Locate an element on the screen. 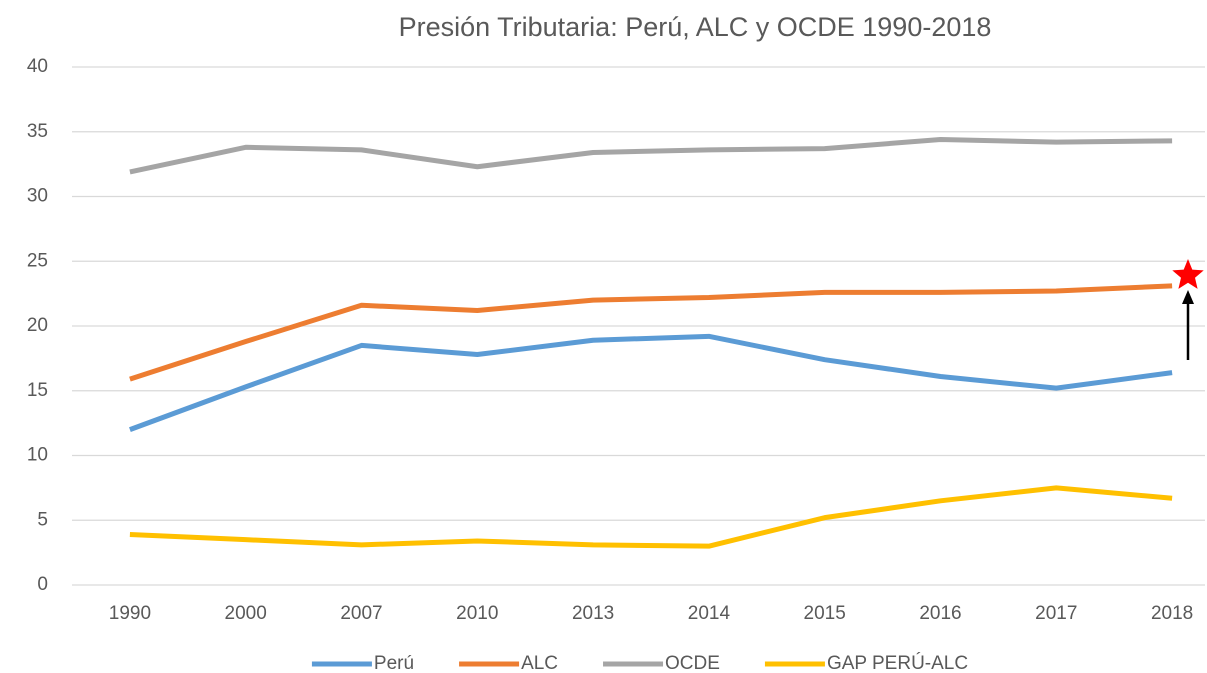  y-tick-label: 30 is located at coordinates (37, 196).